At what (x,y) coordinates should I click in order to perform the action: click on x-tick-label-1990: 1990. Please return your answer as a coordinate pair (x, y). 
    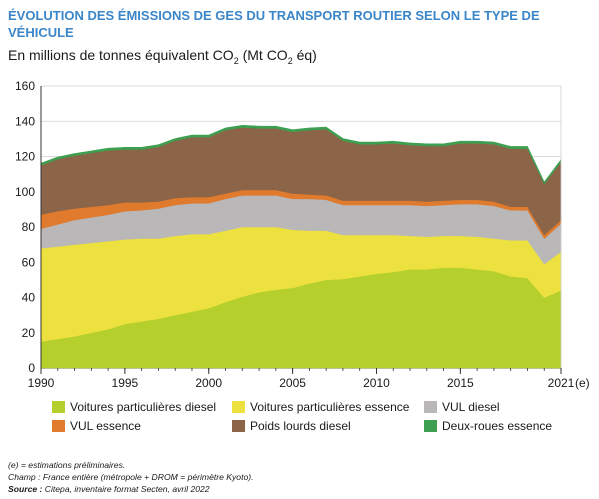
    Looking at the image, I should click on (41, 383).